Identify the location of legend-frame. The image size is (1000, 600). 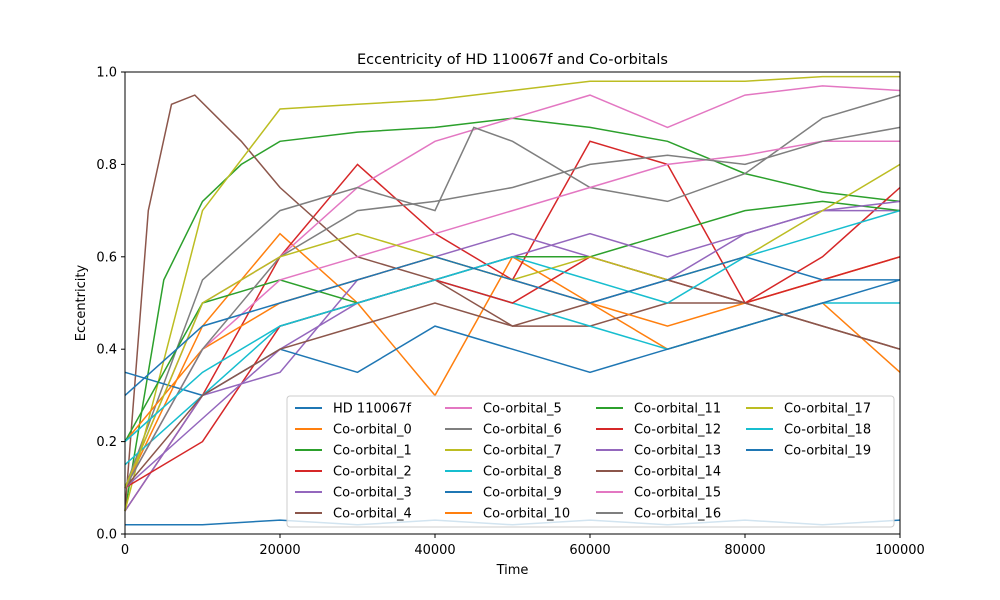
(590, 461).